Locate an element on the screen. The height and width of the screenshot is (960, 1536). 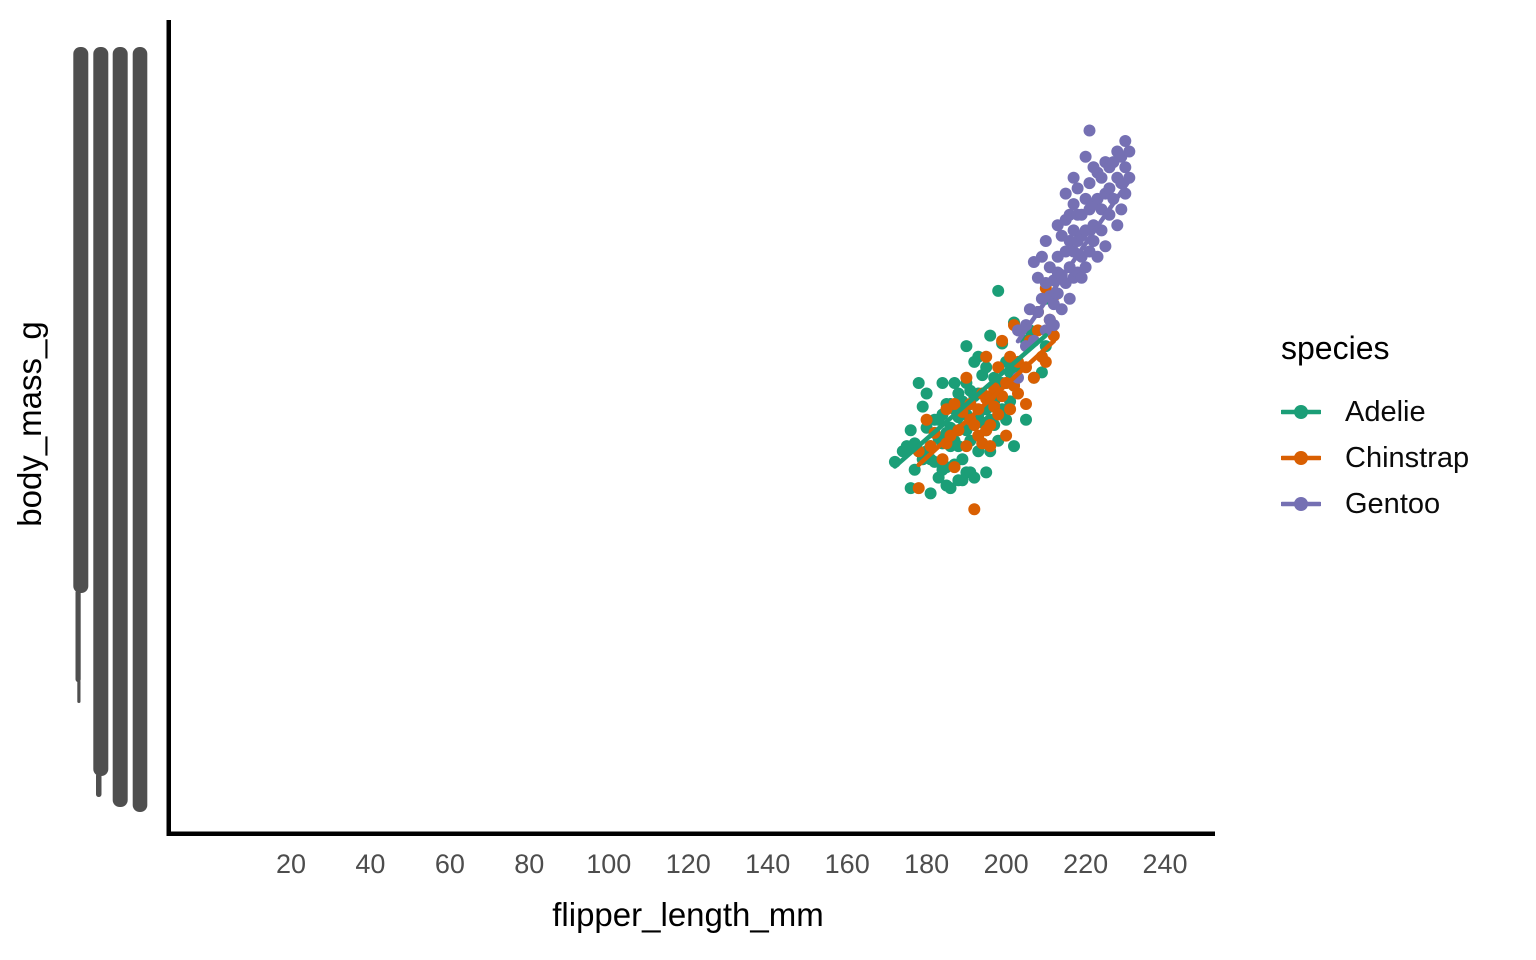
x-axis-title: flipper_length_mm is located at coordinates (688, 914).